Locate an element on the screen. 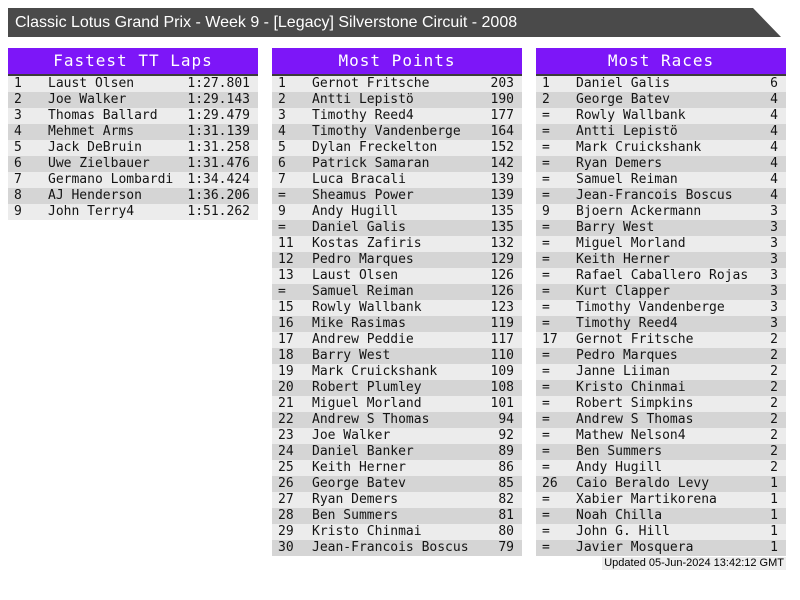  value-cell: 177 is located at coordinates (502, 115).